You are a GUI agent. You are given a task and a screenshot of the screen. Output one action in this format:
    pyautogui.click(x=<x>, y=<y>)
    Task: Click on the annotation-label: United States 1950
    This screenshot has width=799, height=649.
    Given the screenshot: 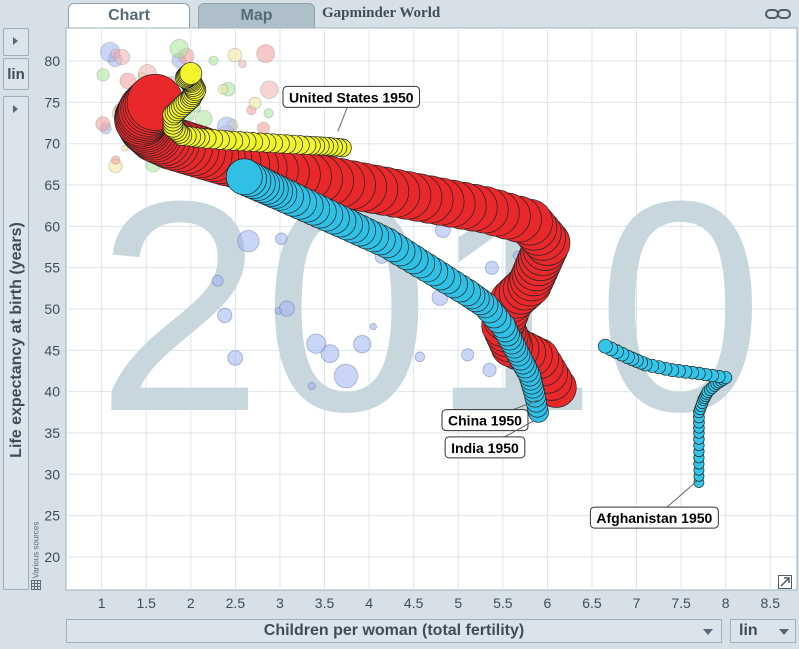 What is the action you would take?
    pyautogui.click(x=351, y=97)
    